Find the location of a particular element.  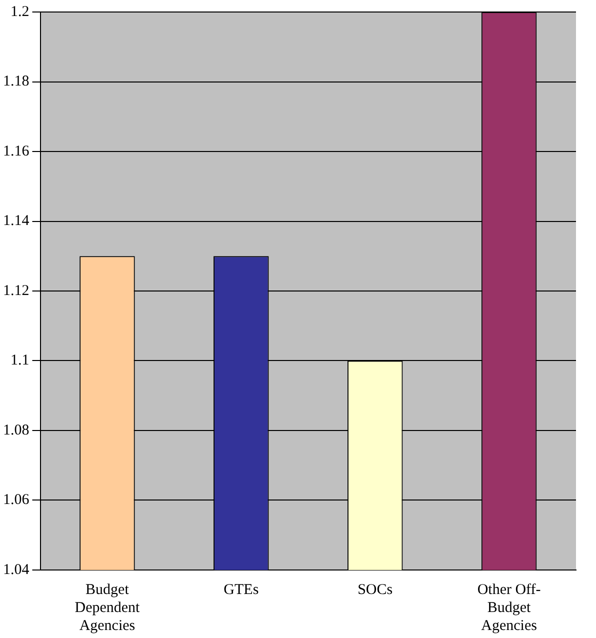

y-tick-label: 1.08 is located at coordinates (16, 430).